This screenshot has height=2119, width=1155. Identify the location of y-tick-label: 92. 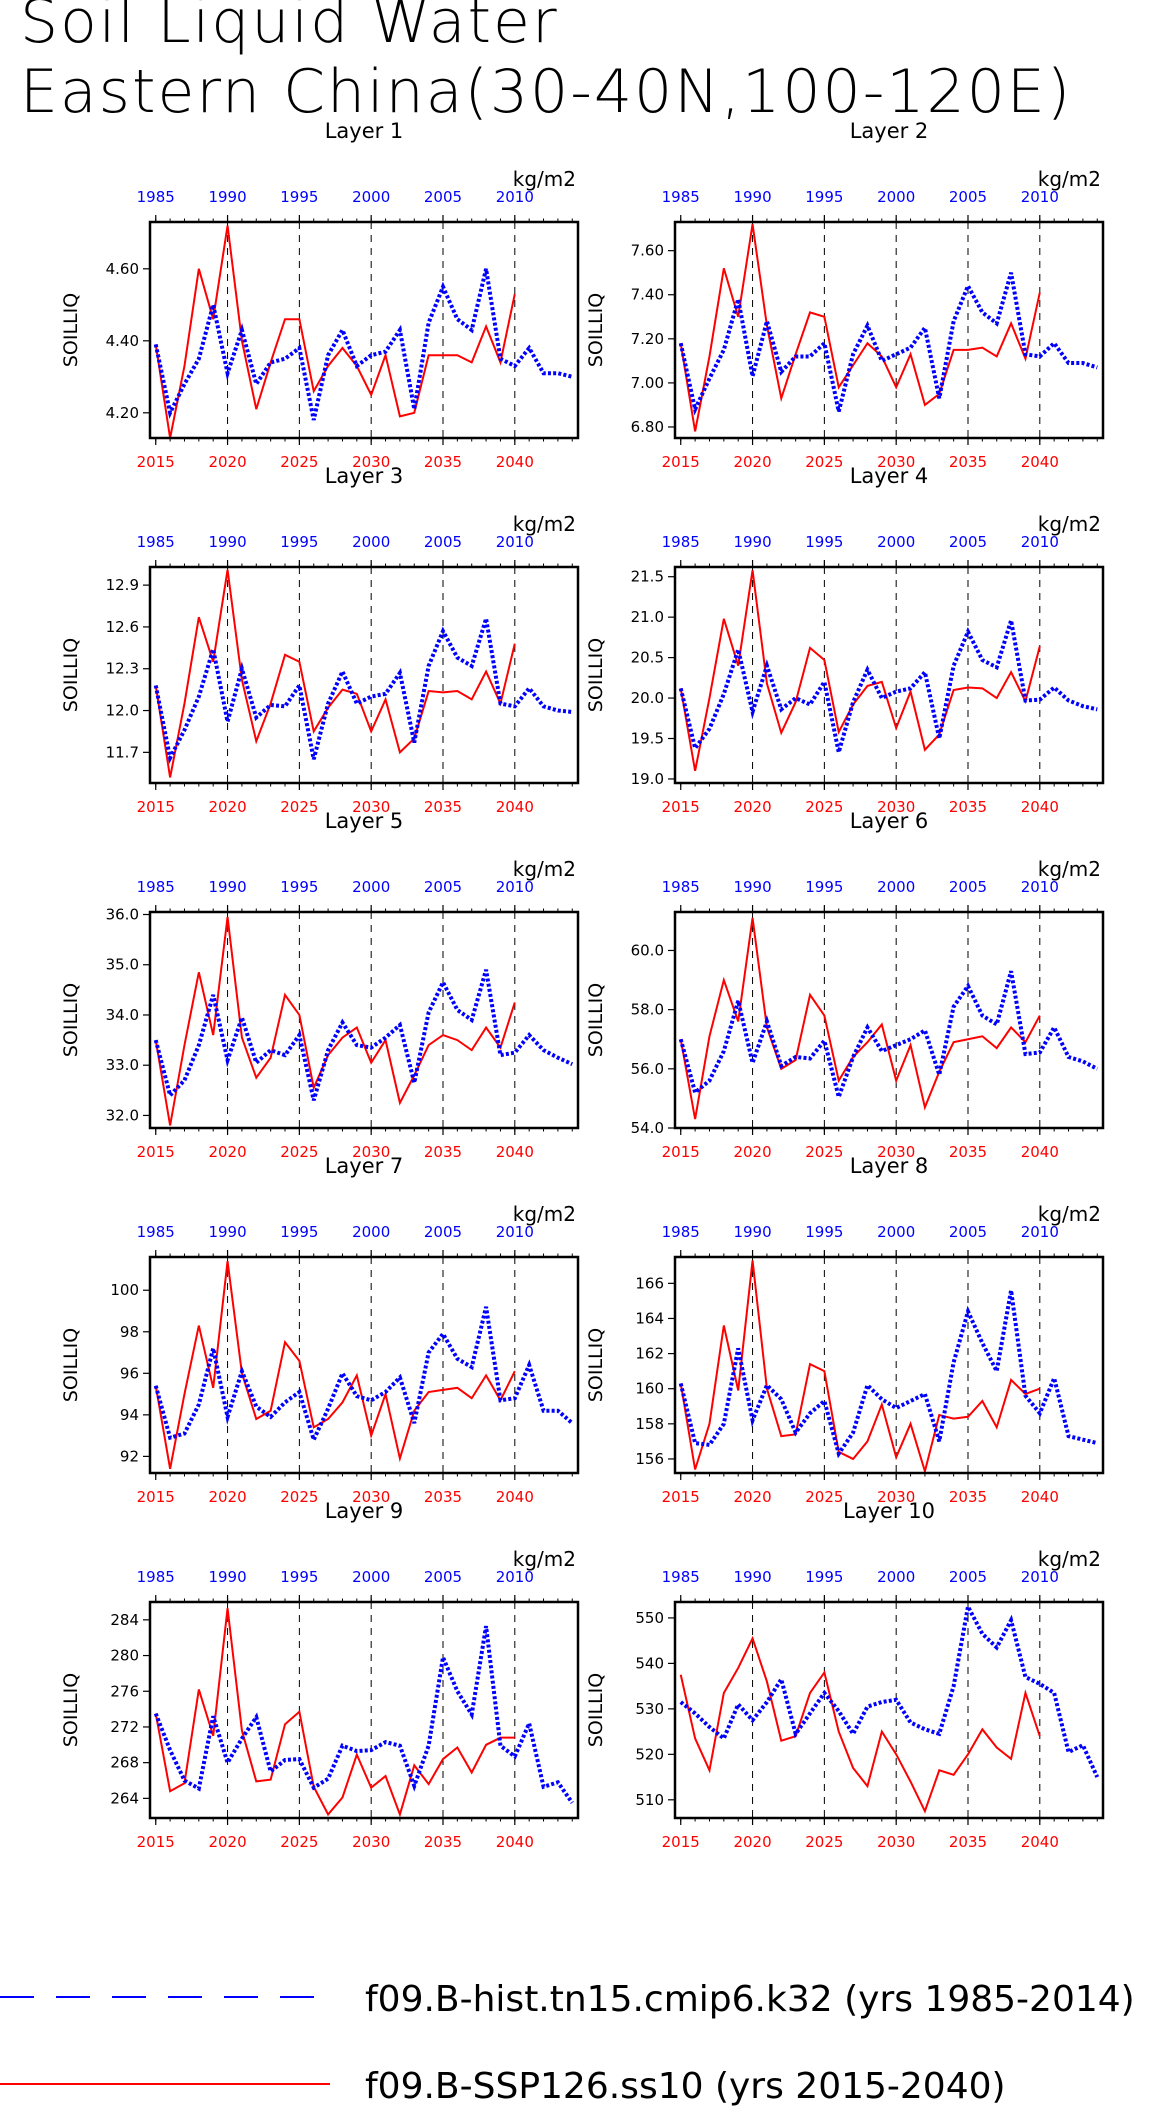
(129, 1456).